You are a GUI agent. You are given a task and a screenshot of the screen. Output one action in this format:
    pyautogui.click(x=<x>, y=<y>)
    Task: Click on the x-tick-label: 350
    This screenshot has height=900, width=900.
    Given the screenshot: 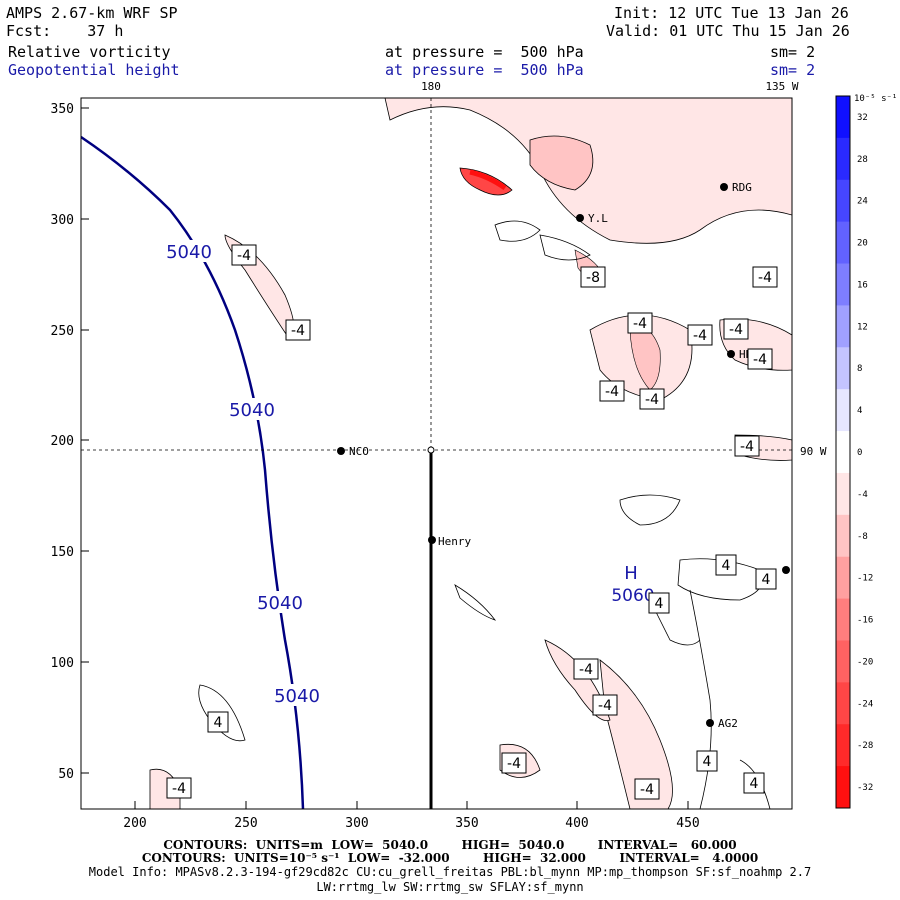 What is the action you would take?
    pyautogui.click(x=466, y=823)
    